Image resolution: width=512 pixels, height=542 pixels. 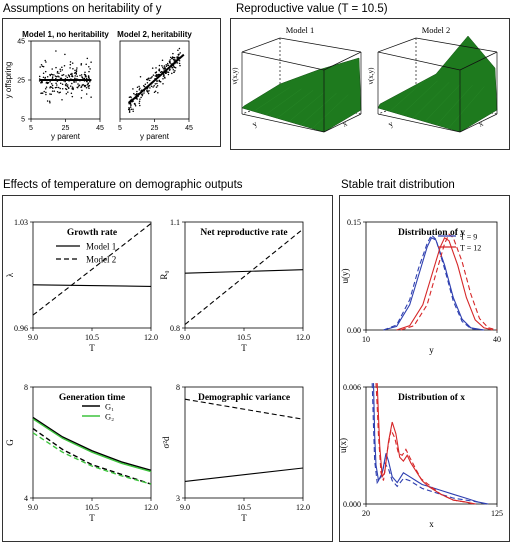 I want to click on distribution-y-legend-label: T = 12, so click(x=470, y=248).